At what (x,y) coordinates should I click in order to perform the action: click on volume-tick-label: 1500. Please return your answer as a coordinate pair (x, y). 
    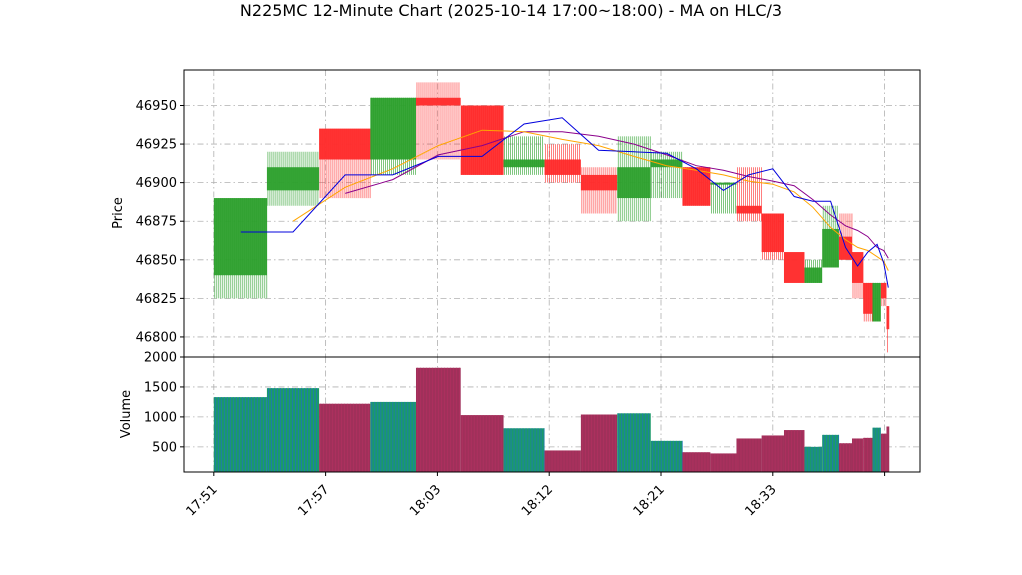
    Looking at the image, I should click on (160, 387).